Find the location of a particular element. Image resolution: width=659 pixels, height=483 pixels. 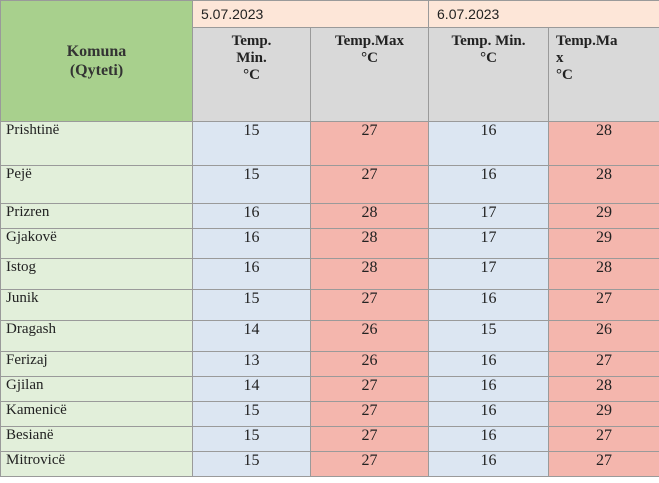

table-row: Prishtinë 15 27 16 28 is located at coordinates (329, 143).